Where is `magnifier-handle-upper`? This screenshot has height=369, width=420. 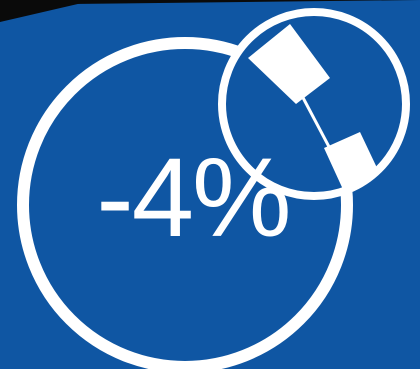 magnifier-handle-upper is located at coordinates (289, 64).